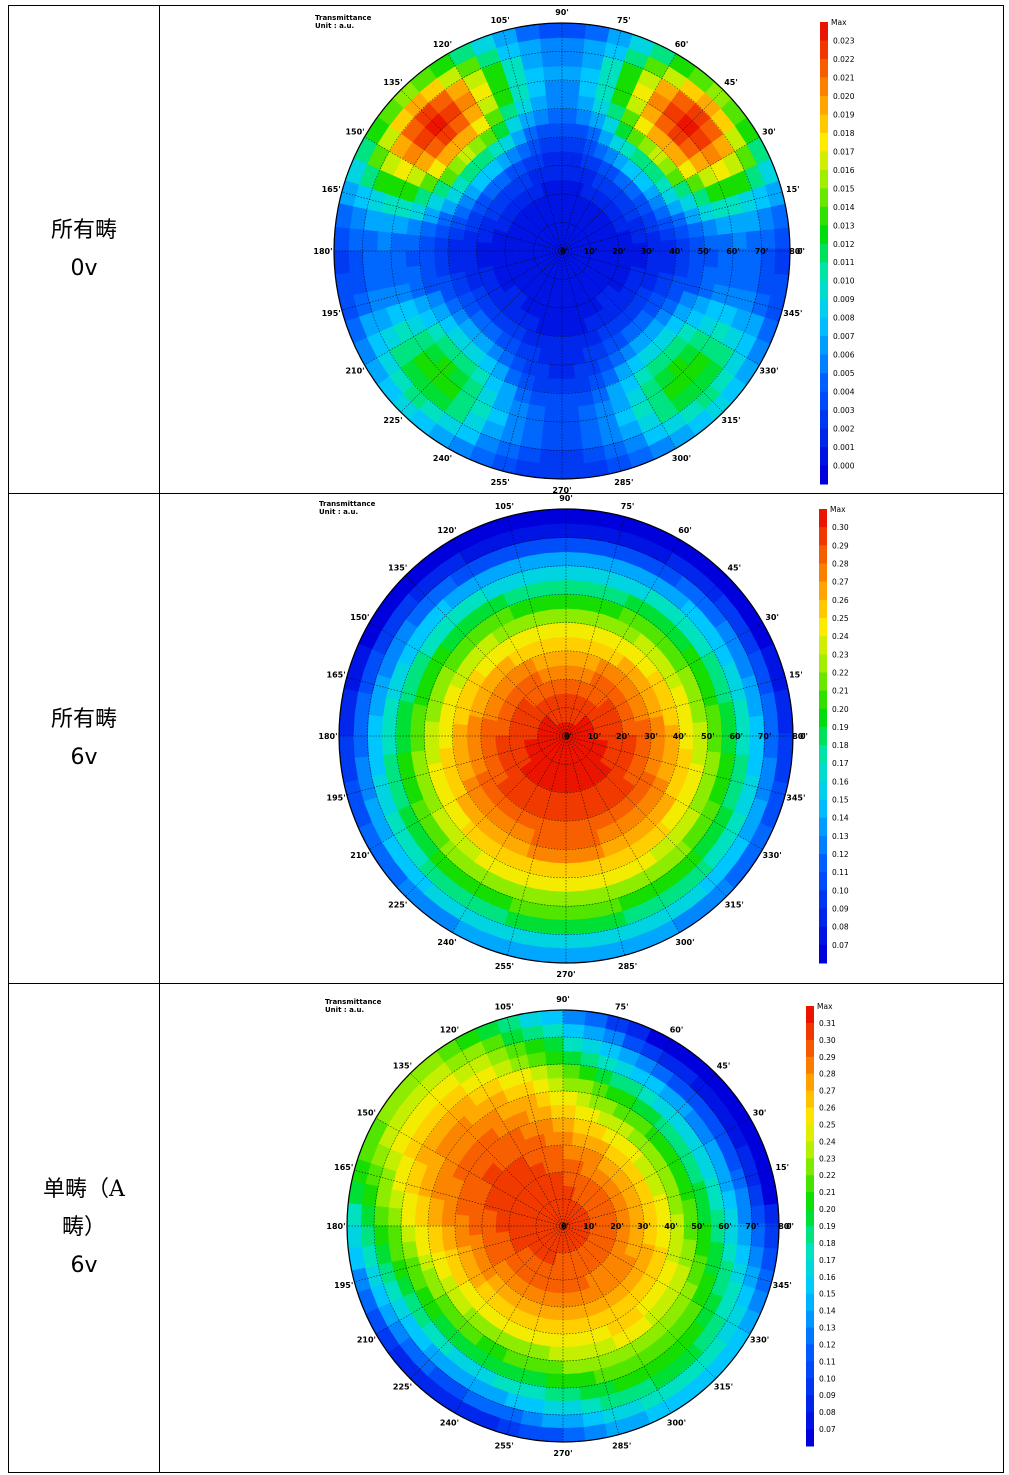 This screenshot has width=1009, height=1475. What do you see at coordinates (359, 617) in the screenshot?
I see `azimuth-label: 150'` at bounding box center [359, 617].